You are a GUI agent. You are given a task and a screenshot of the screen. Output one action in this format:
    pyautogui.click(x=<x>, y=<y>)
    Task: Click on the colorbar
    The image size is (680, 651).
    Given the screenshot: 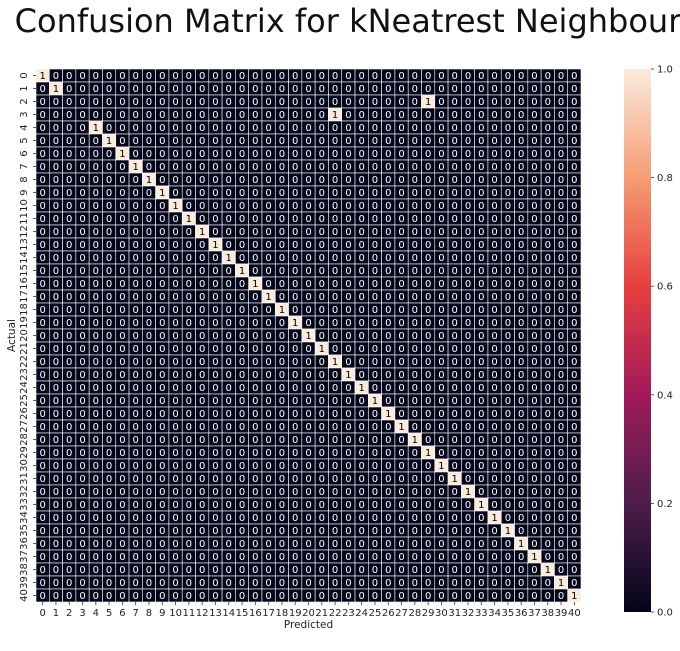 What is the action you would take?
    pyautogui.click(x=637, y=340)
    